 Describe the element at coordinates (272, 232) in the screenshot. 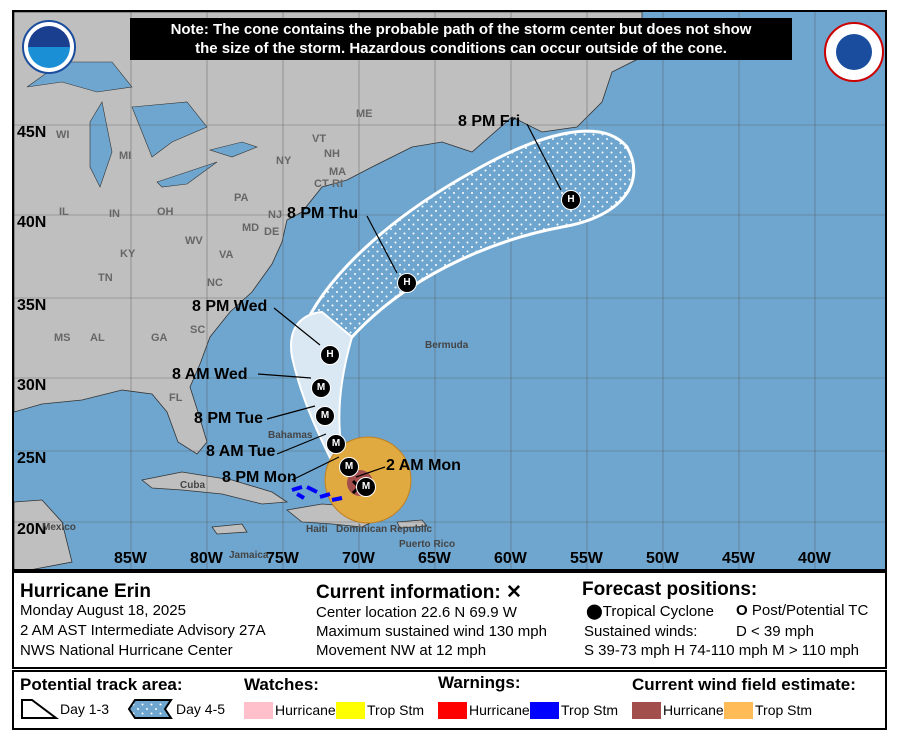

I see `state-label: DE` at that location.